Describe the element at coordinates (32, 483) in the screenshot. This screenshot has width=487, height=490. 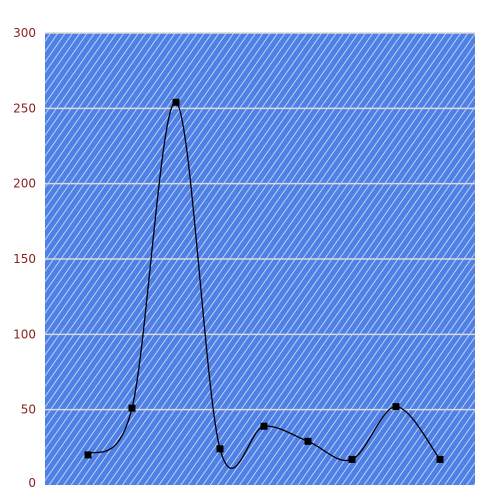
I see `y-tick-label-0: 0` at that location.